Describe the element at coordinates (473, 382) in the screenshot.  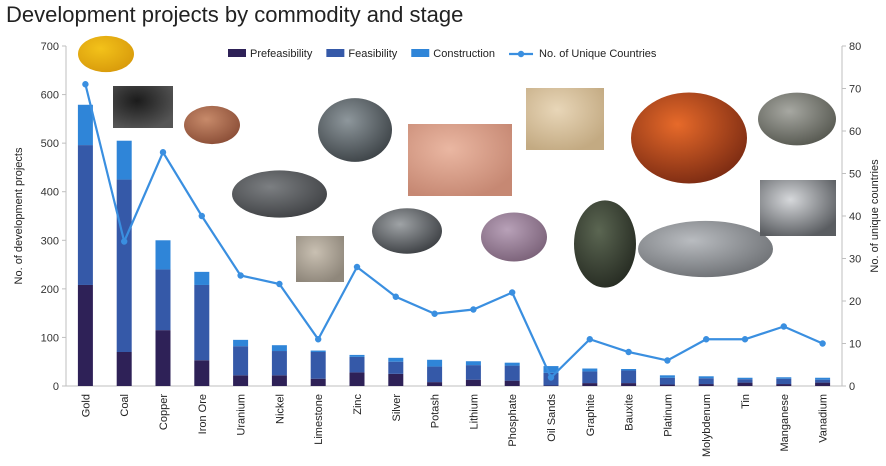
I see `bar-prefeasibility-lithium` at that location.